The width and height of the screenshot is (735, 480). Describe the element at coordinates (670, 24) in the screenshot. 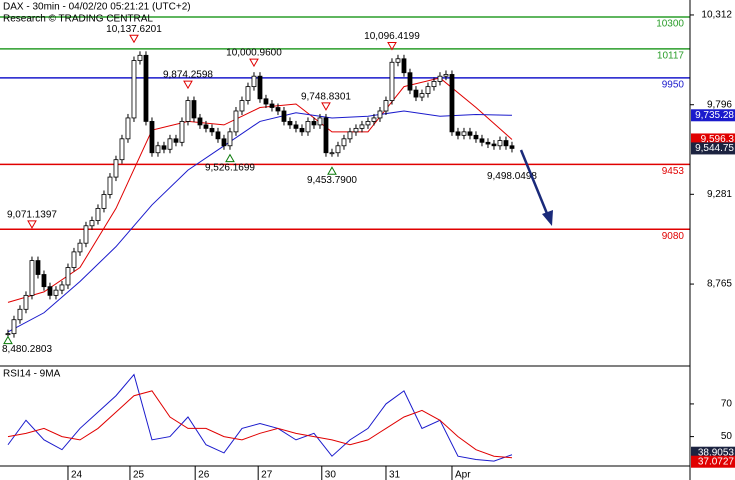

I see `level-label: 10300` at that location.